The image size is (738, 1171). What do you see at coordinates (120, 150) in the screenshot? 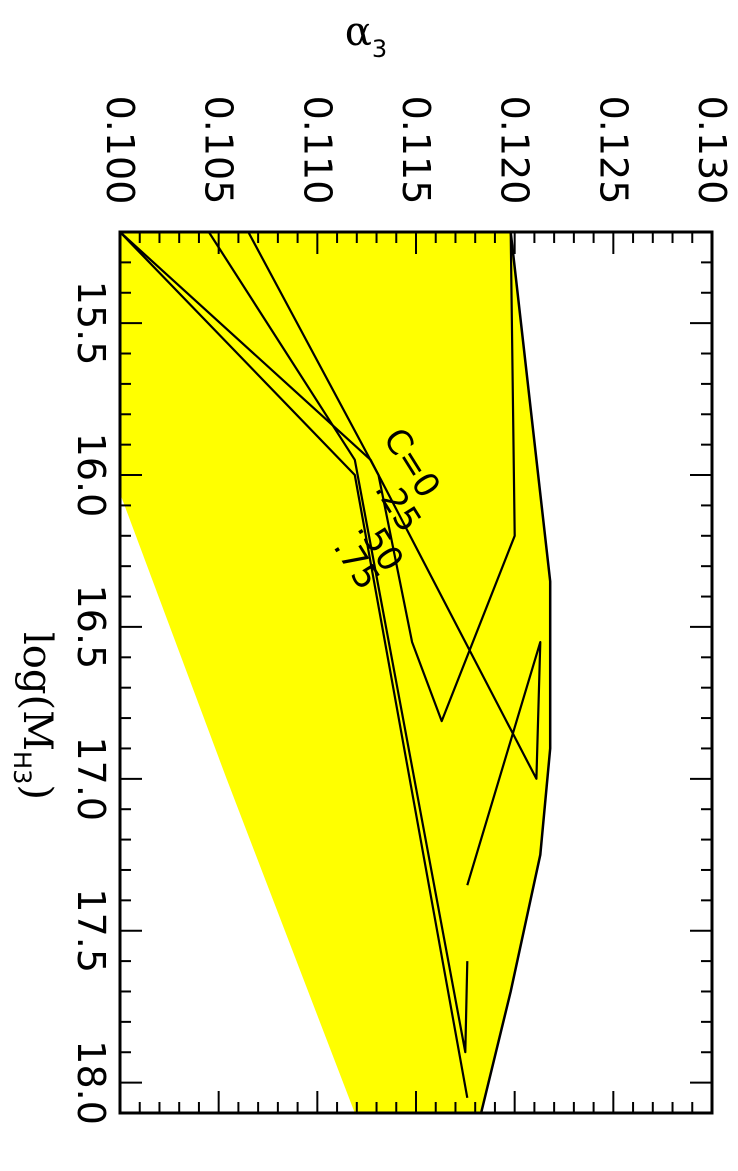
I see `y-tick-label: 0.100` at bounding box center [120, 150].